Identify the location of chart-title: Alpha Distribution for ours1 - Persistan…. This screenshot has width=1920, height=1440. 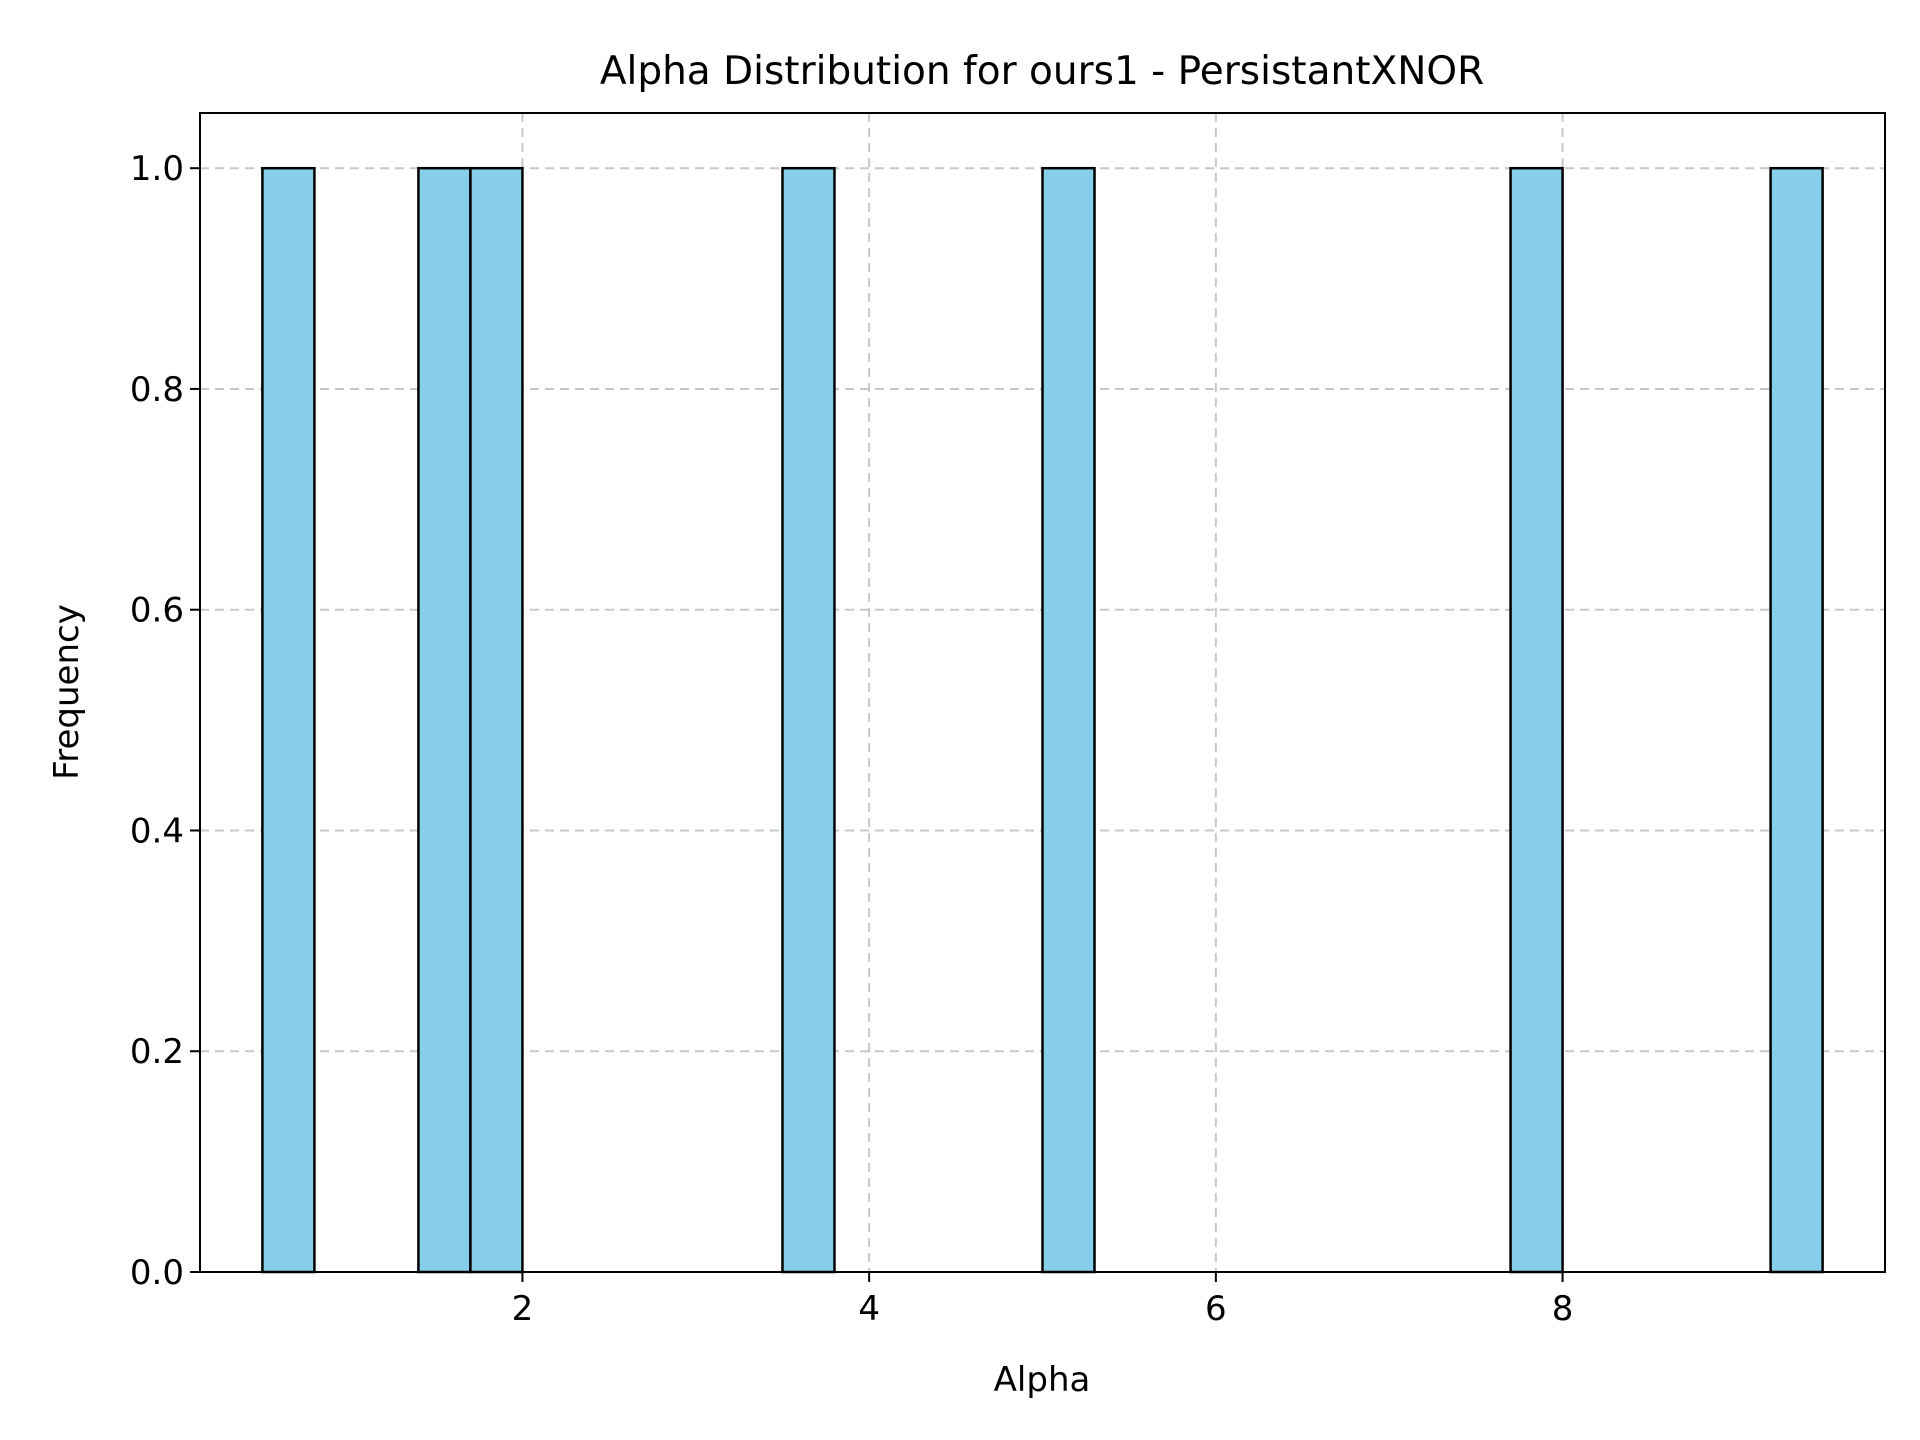
(1042, 71).